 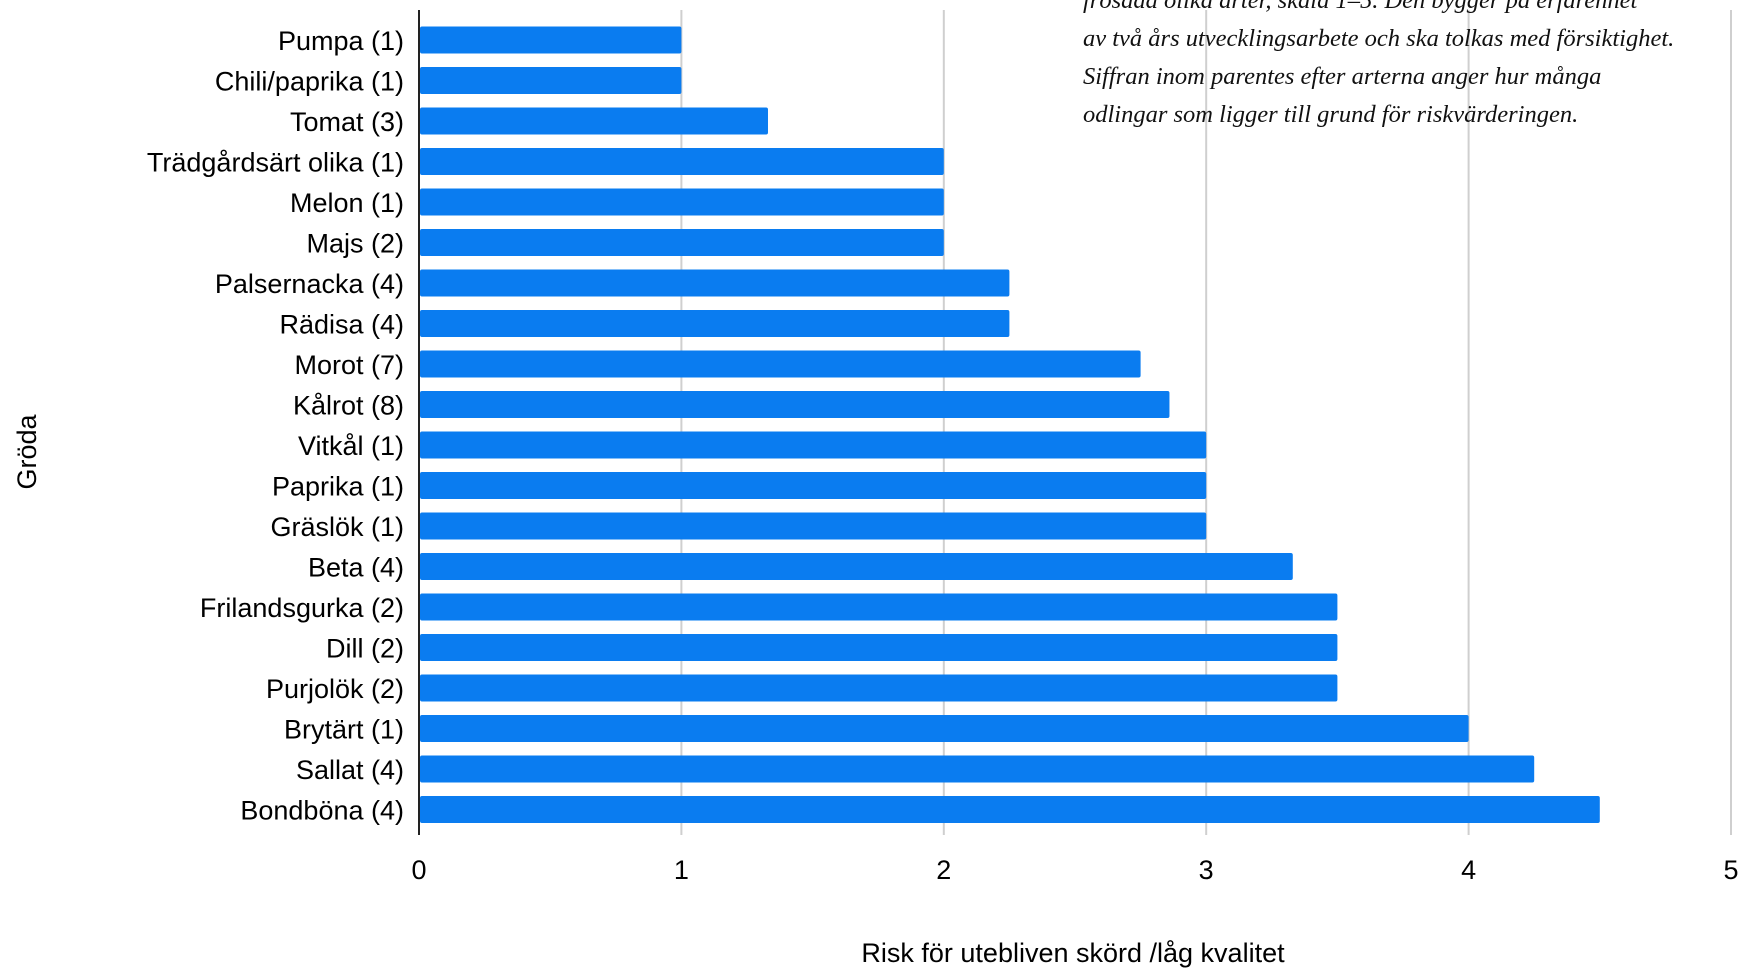 I want to click on category-label: Tomat (3), so click(x=347, y=122).